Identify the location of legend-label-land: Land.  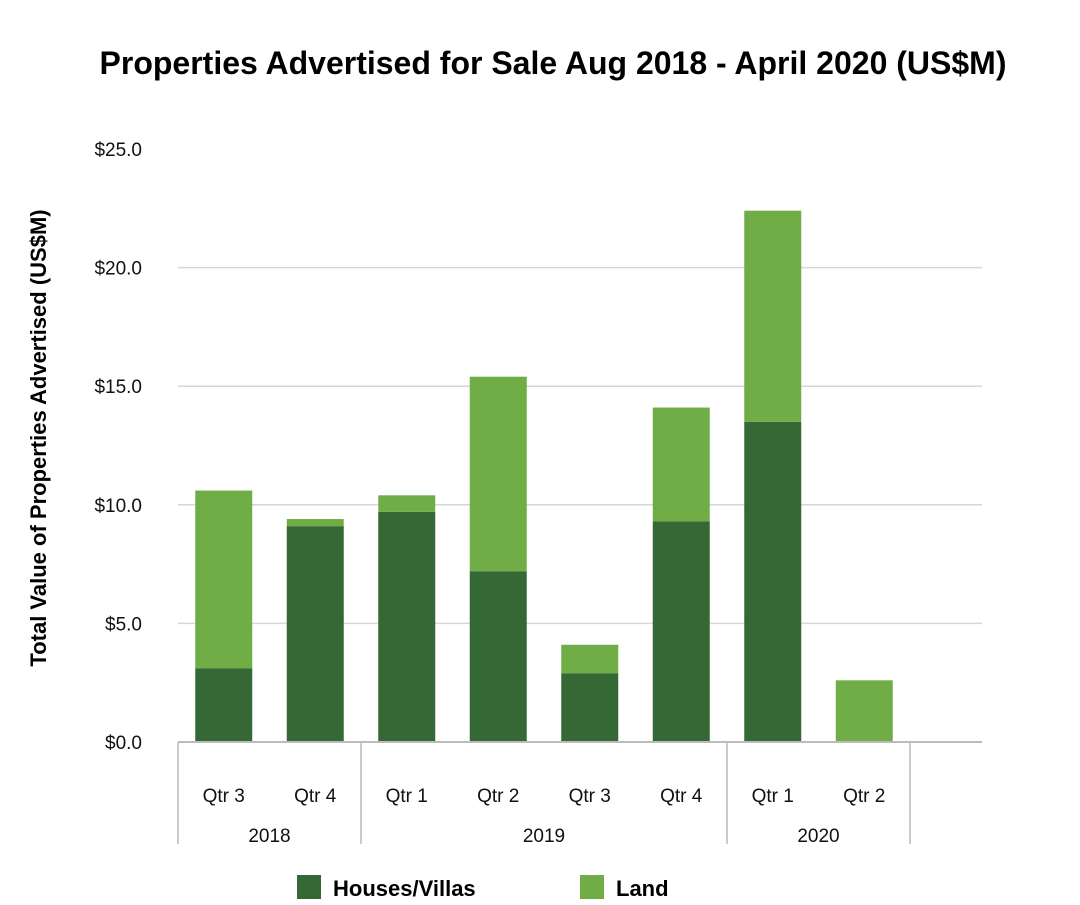
(642, 888).